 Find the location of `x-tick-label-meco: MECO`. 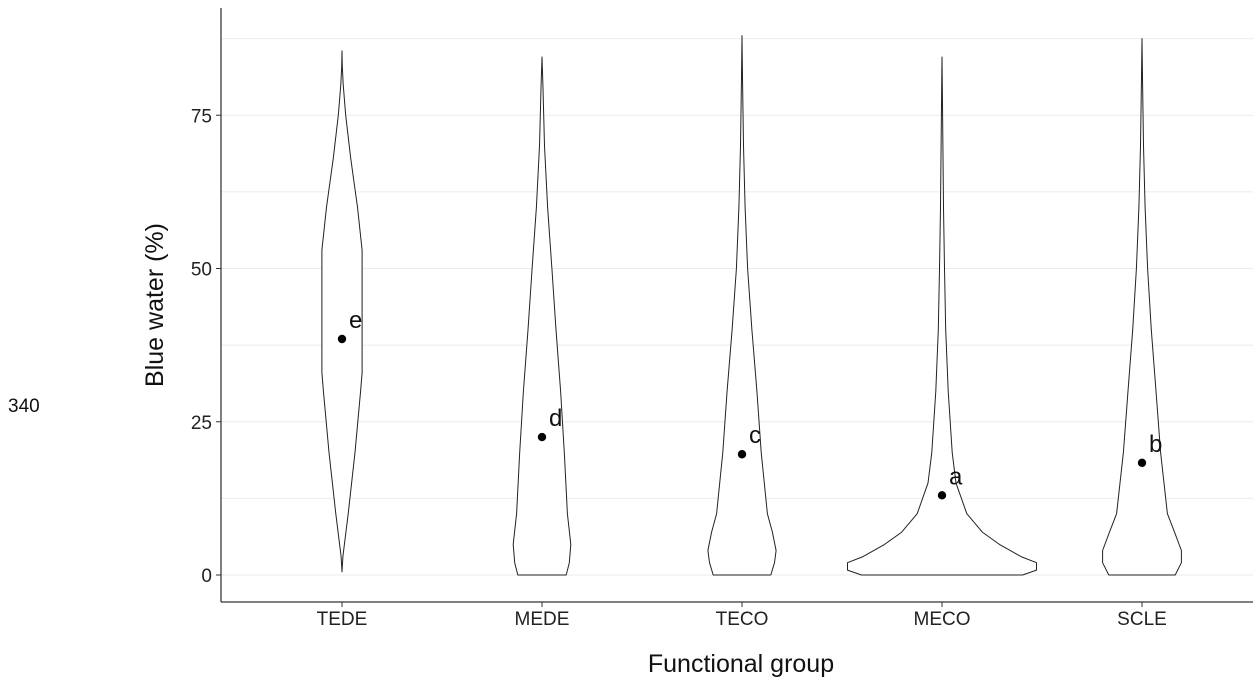

x-tick-label-meco: MECO is located at coordinates (942, 619).